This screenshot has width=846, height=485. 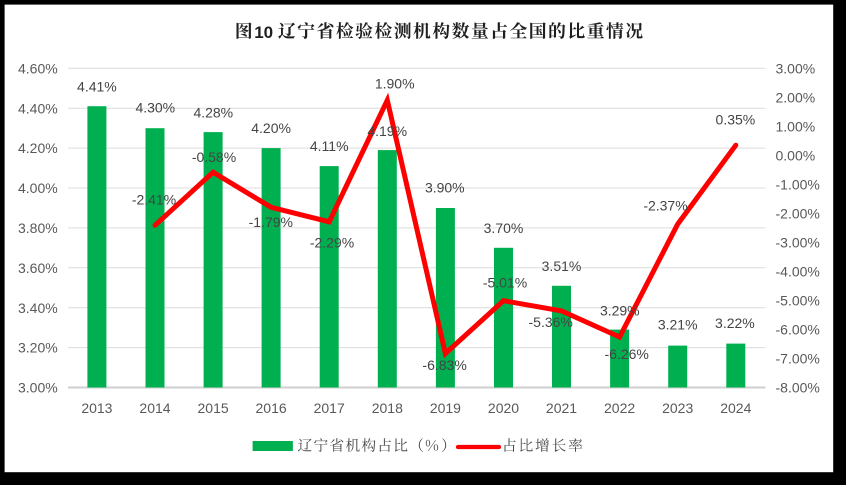 What do you see at coordinates (503, 408) in the screenshot?
I see `svg-text: 2020` at bounding box center [503, 408].